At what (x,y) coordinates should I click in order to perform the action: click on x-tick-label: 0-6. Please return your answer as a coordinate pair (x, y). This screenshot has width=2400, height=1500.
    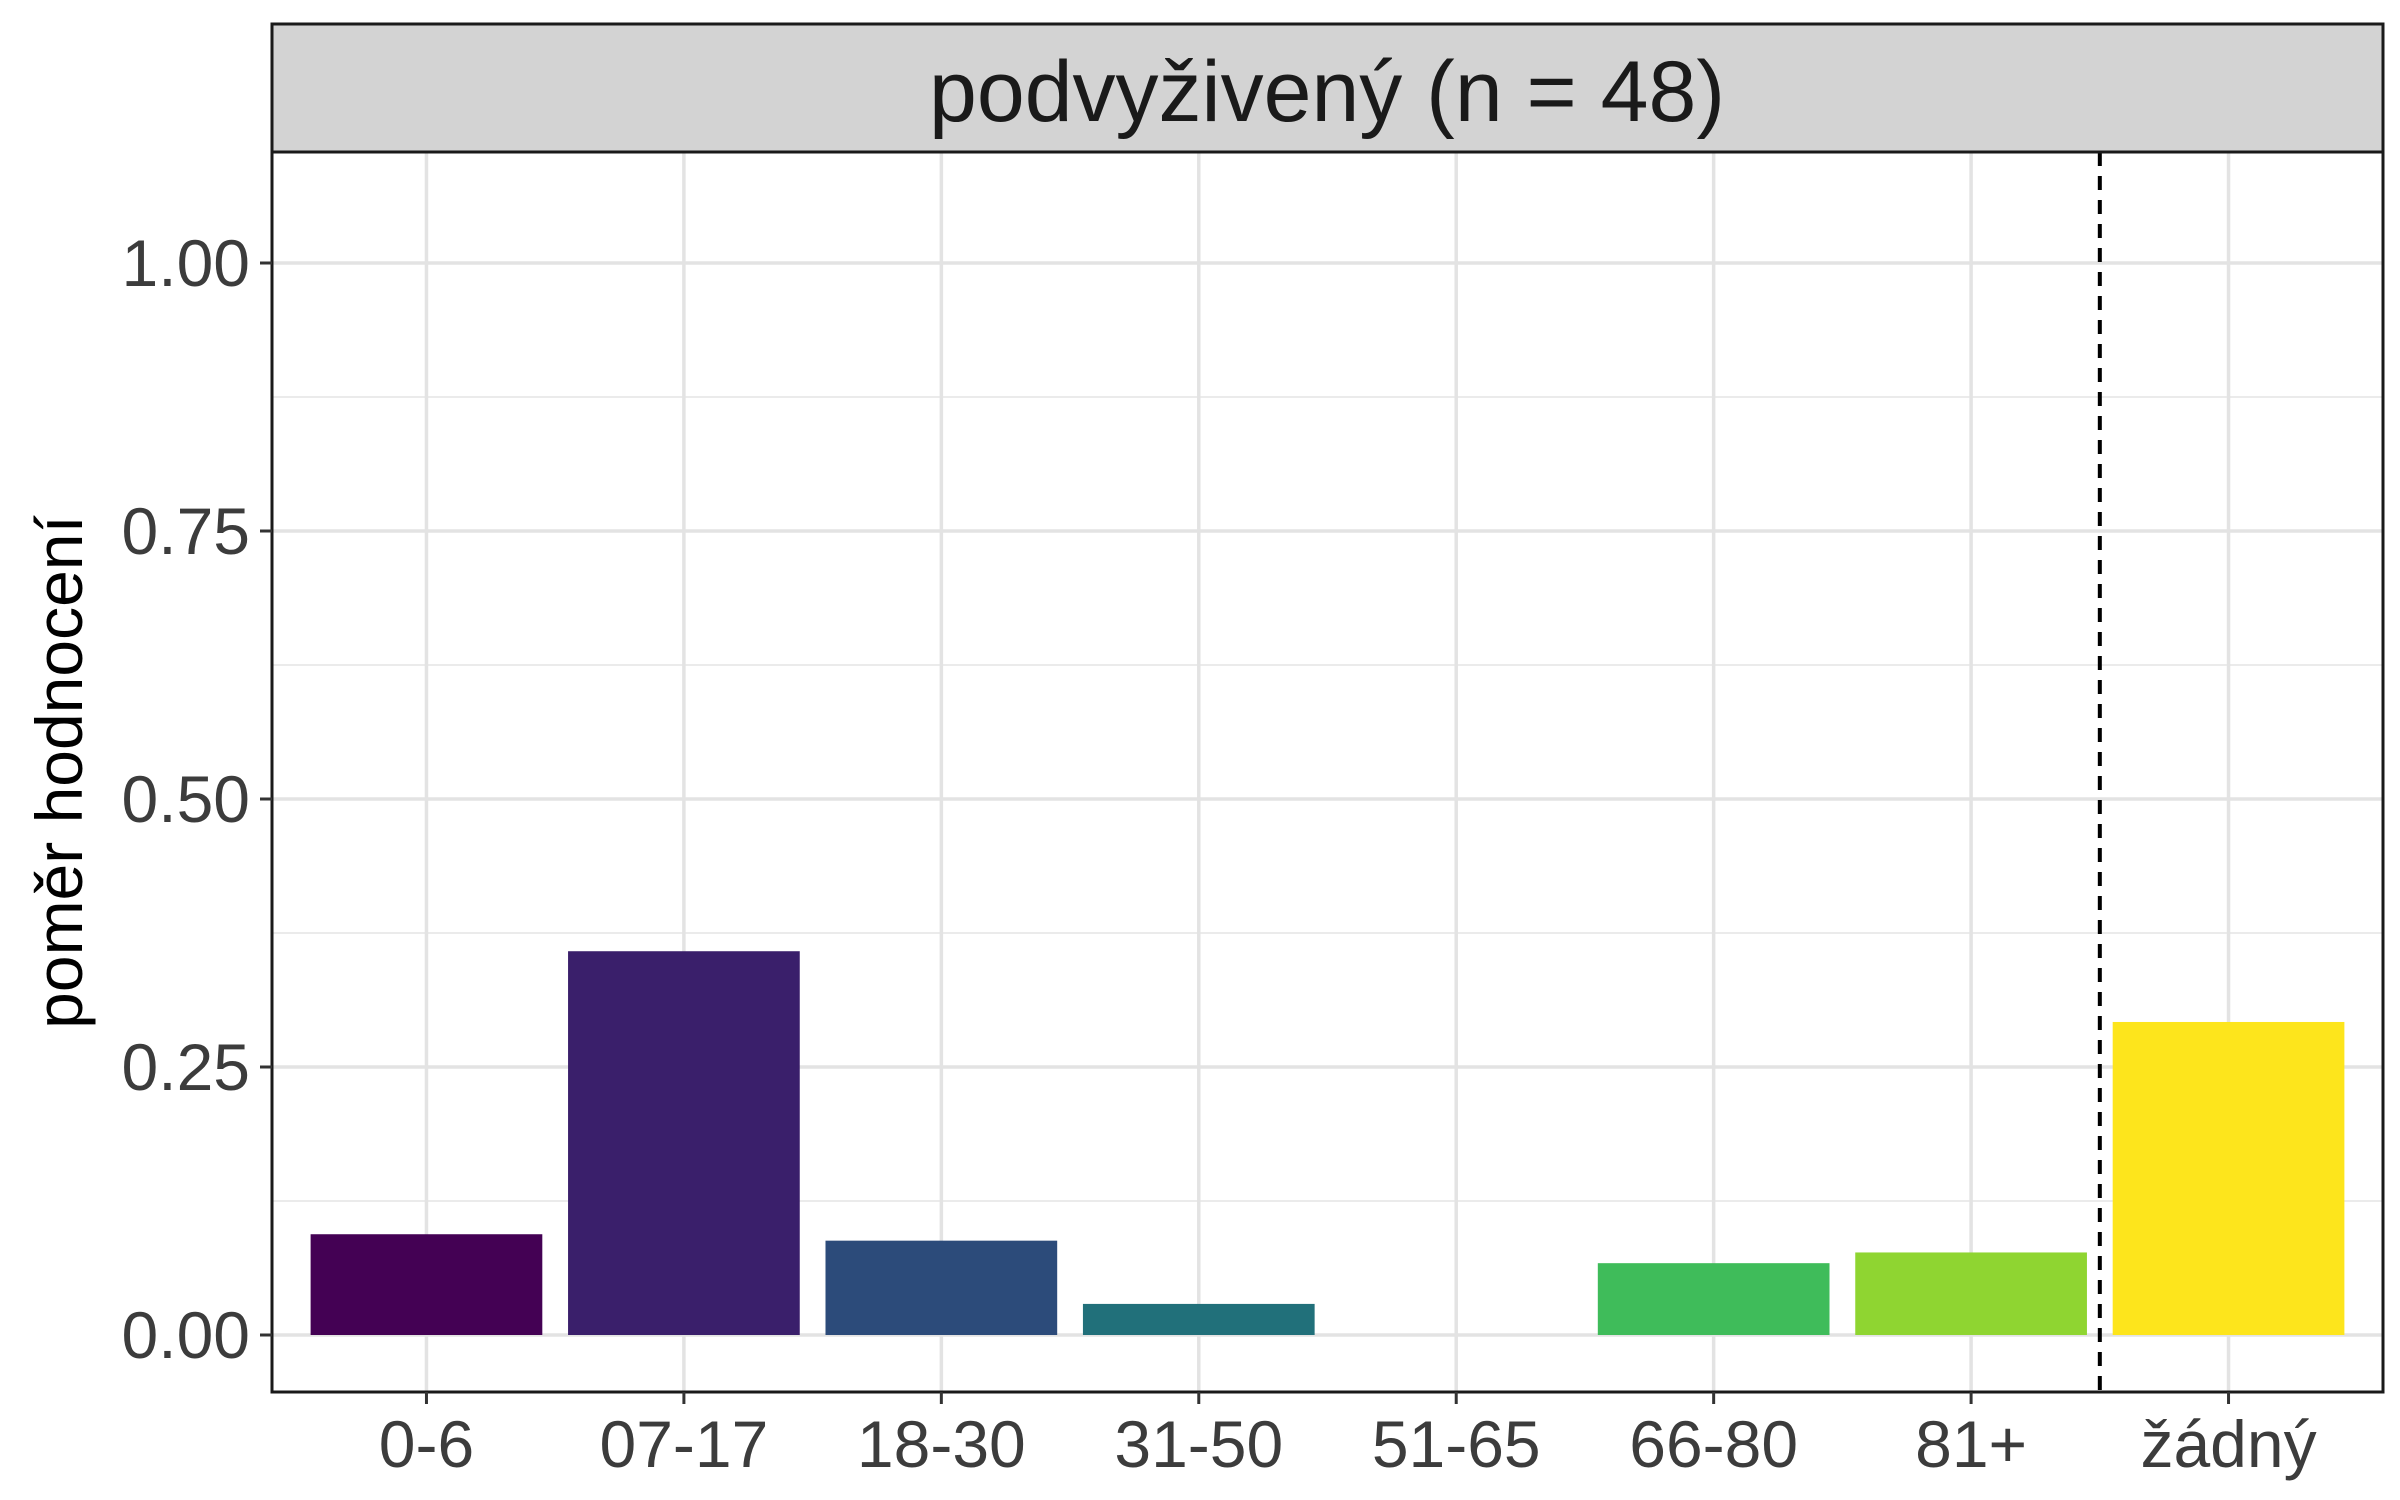
    Looking at the image, I should click on (426, 1444).